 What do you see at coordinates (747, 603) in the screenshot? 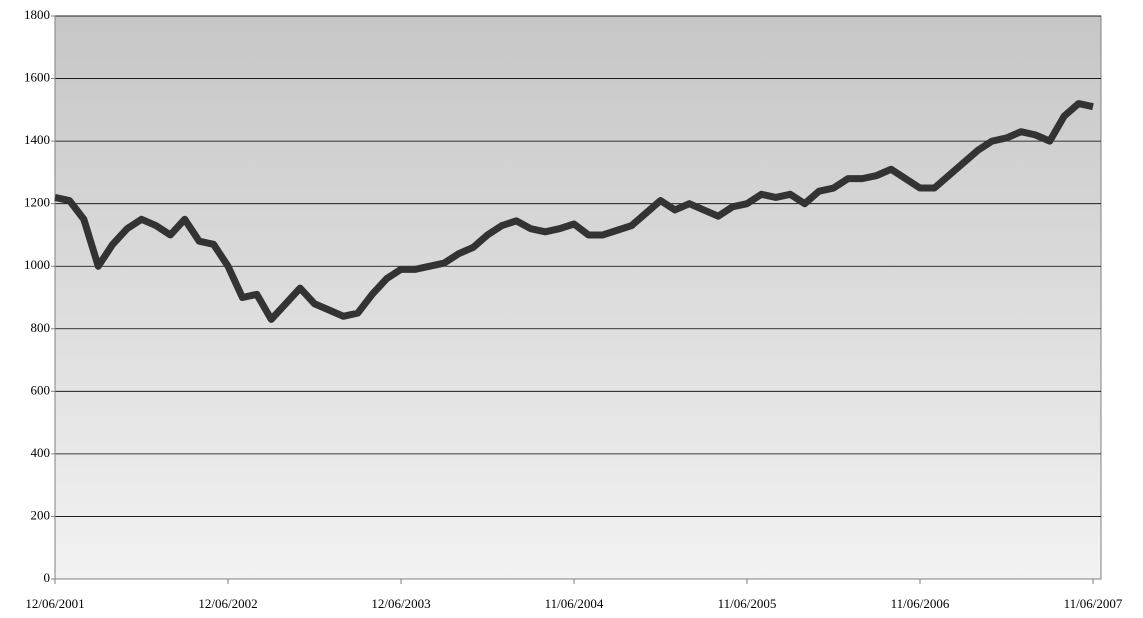
I see `x-tick-label: 11/06/2005` at bounding box center [747, 603].